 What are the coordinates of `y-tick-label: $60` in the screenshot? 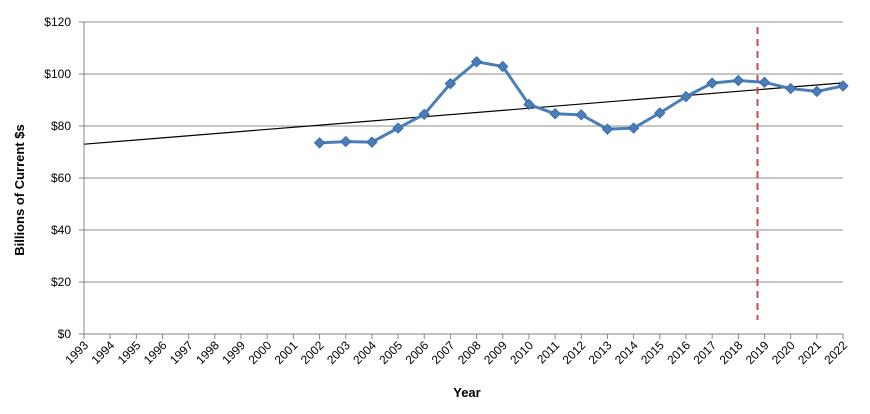 It's located at (61, 178).